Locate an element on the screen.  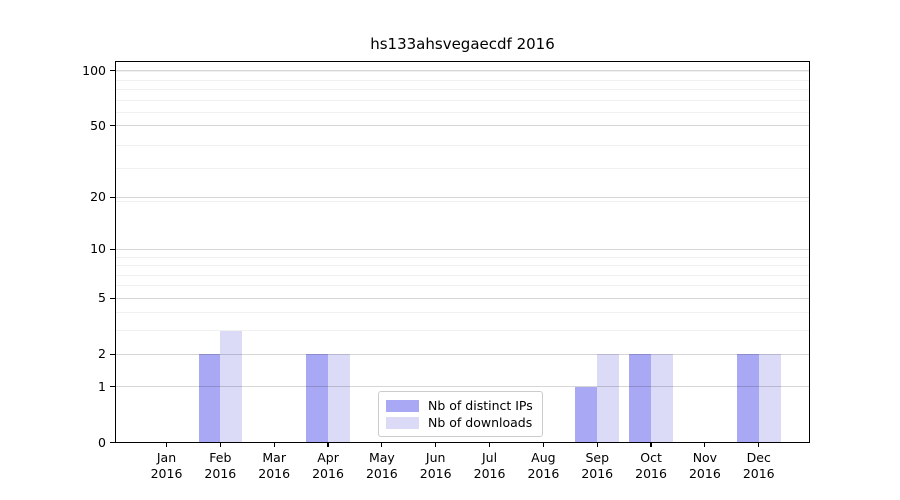
legend: Nb of distinct IPs Nb of downloads is located at coordinates (460, 414).